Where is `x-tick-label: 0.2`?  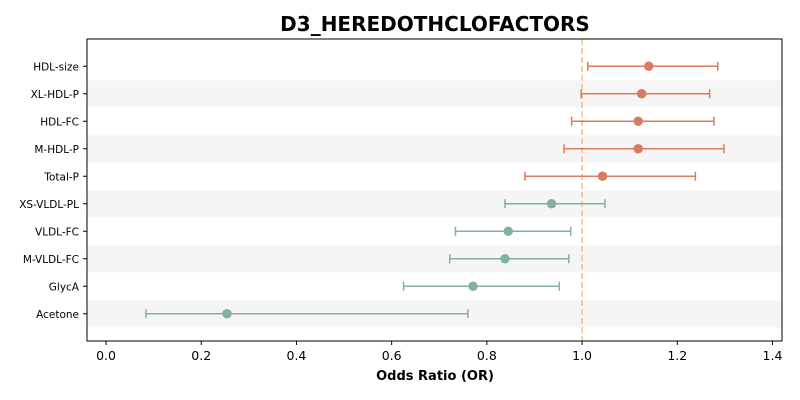
x-tick-label: 0.2 is located at coordinates (201, 355).